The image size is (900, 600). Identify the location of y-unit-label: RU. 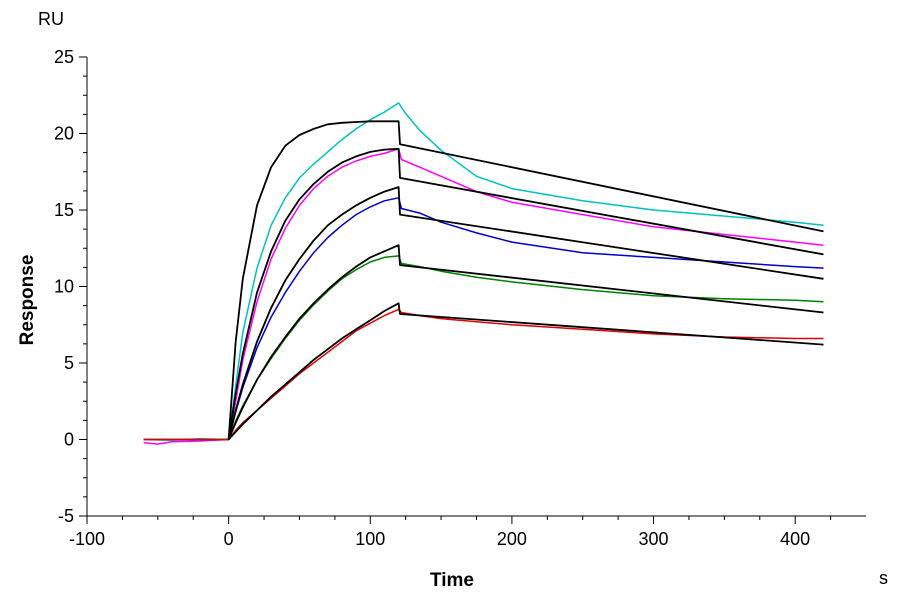
(51, 19).